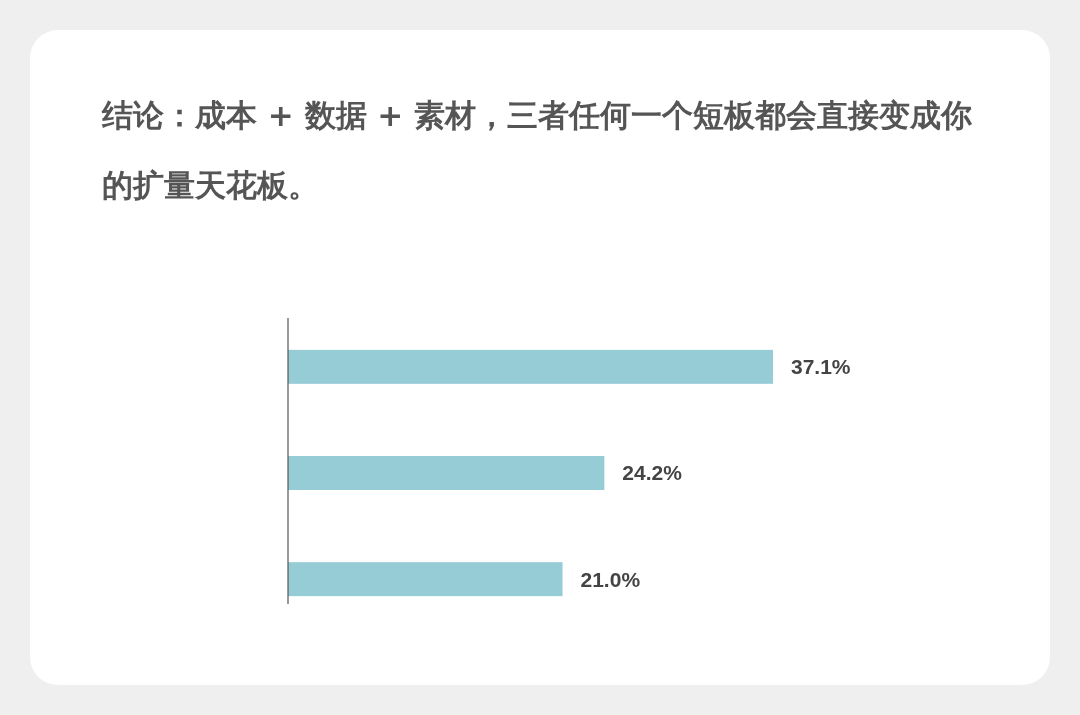 The image size is (1080, 715). What do you see at coordinates (610, 579) in the screenshot?
I see `data-label: 21.0%` at bounding box center [610, 579].